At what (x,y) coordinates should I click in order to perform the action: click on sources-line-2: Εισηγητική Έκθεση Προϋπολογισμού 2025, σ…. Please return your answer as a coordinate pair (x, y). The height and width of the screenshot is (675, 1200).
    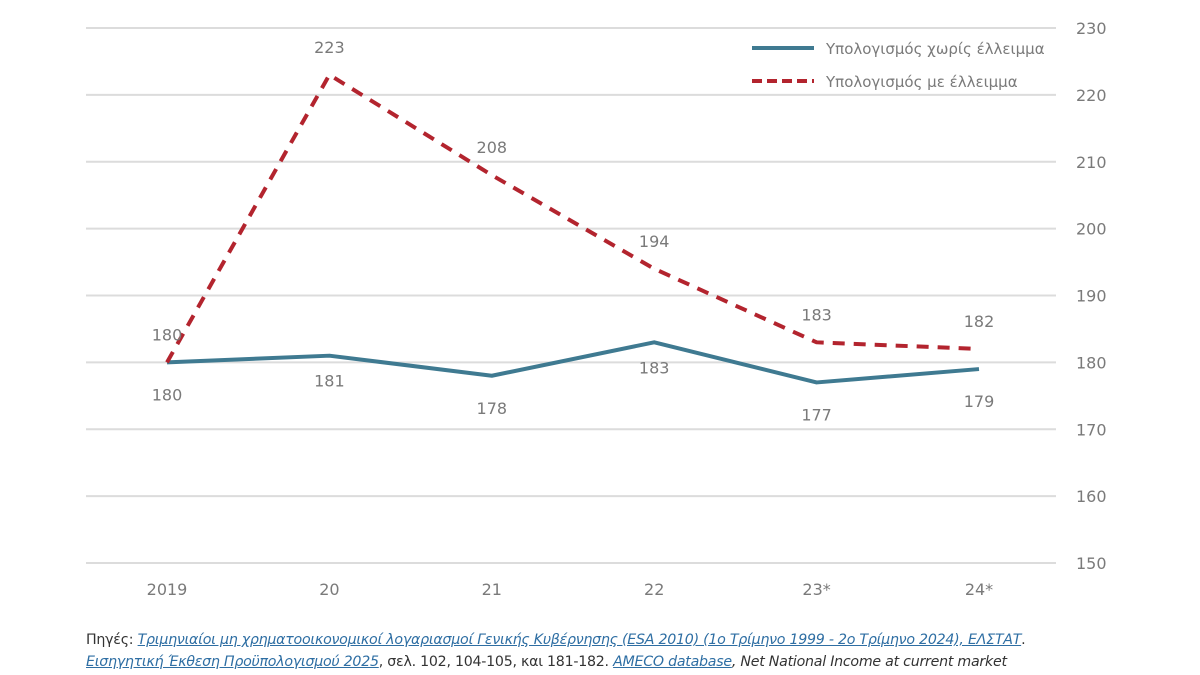
    Looking at the image, I should click on (606, 662).